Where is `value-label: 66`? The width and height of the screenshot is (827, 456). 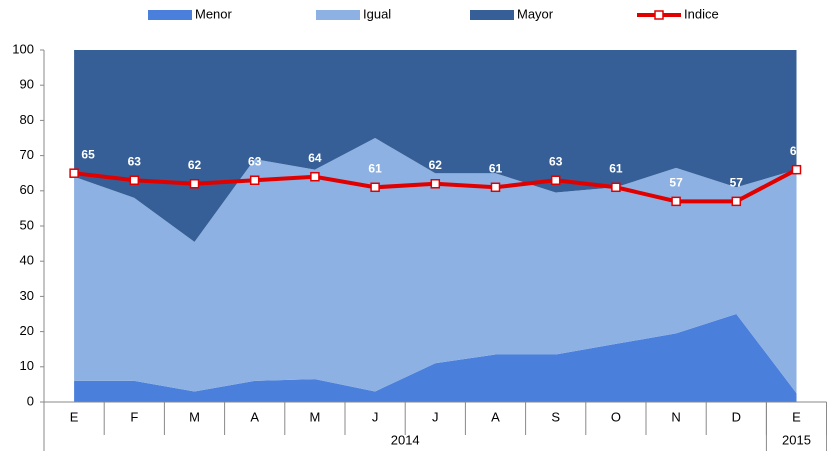
value-label: 66 is located at coordinates (797, 151).